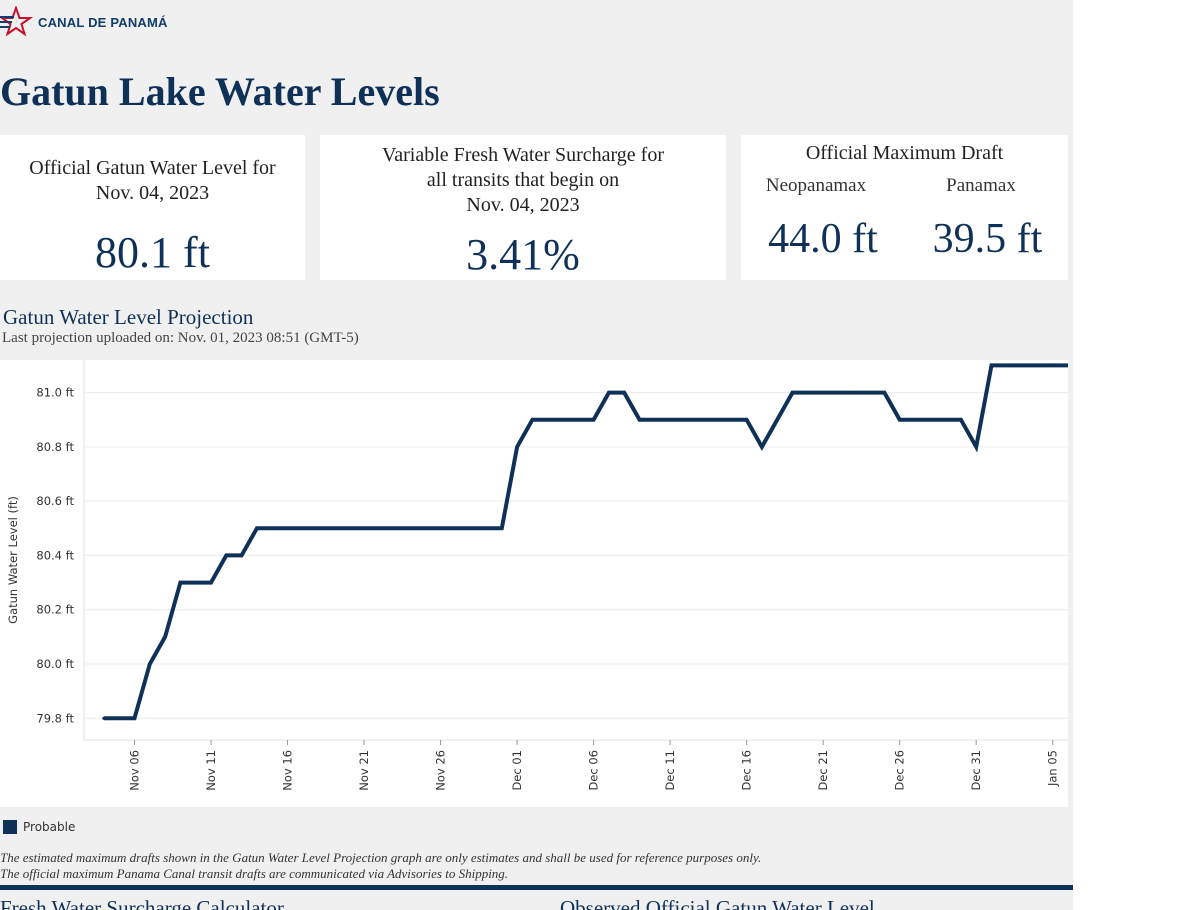 This screenshot has width=1200, height=910. Describe the element at coordinates (987, 239) in the screenshot. I see `panamax-value: 39.5 ft` at that location.